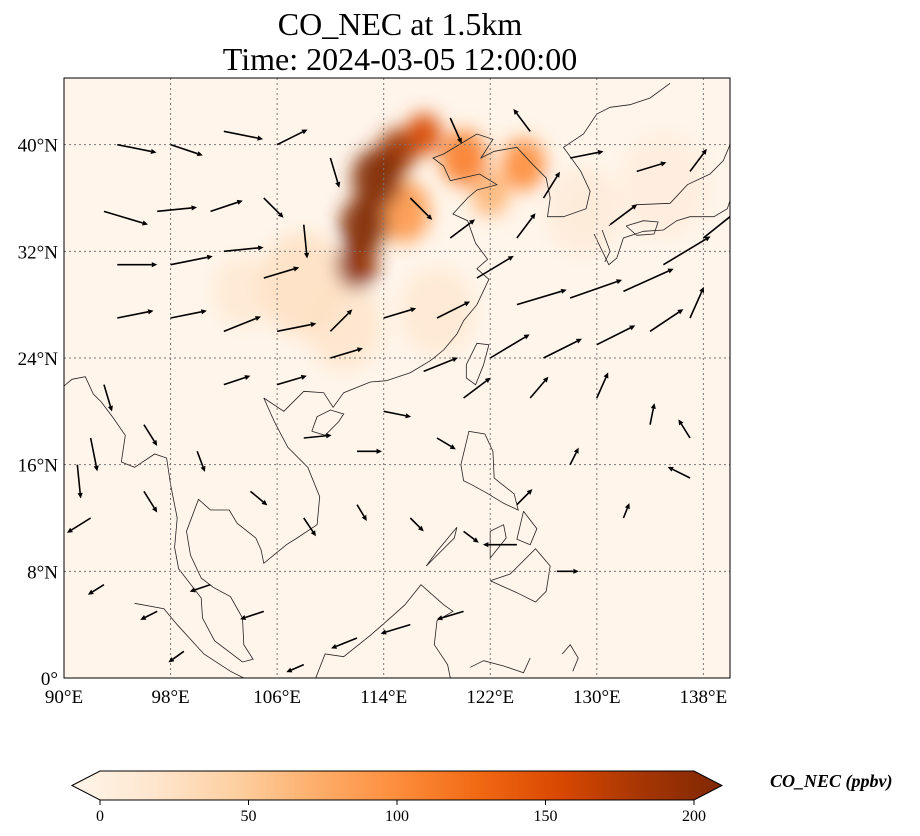  What do you see at coordinates (546, 816) in the screenshot?
I see `colorbar-tick-label: 150` at bounding box center [546, 816].